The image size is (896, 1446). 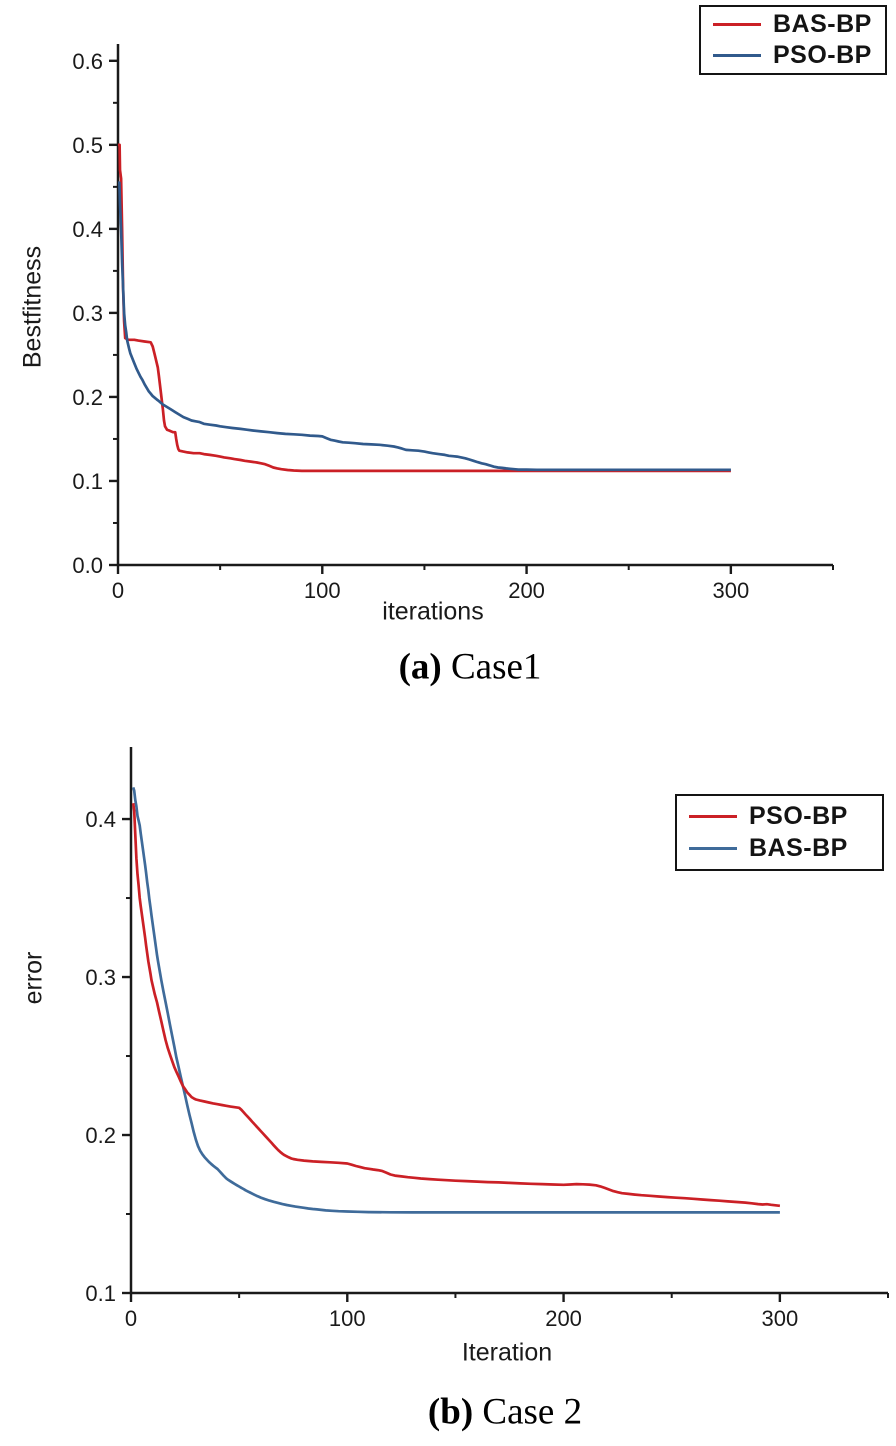 I want to click on case2-y-tick-label: 0.3, so click(x=100, y=977).